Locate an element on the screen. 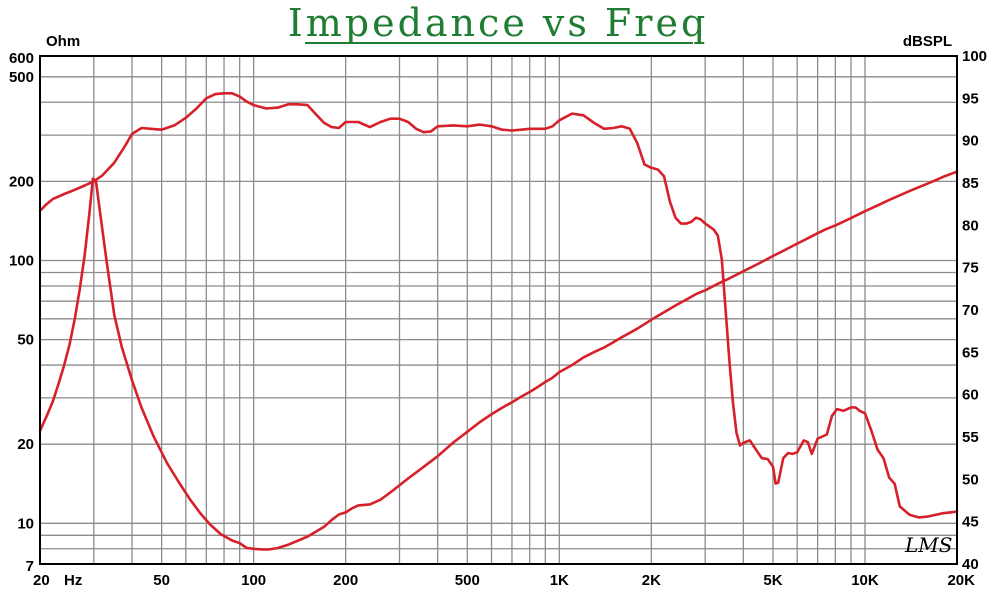  x-tick-label: 50 is located at coordinates (161, 580).